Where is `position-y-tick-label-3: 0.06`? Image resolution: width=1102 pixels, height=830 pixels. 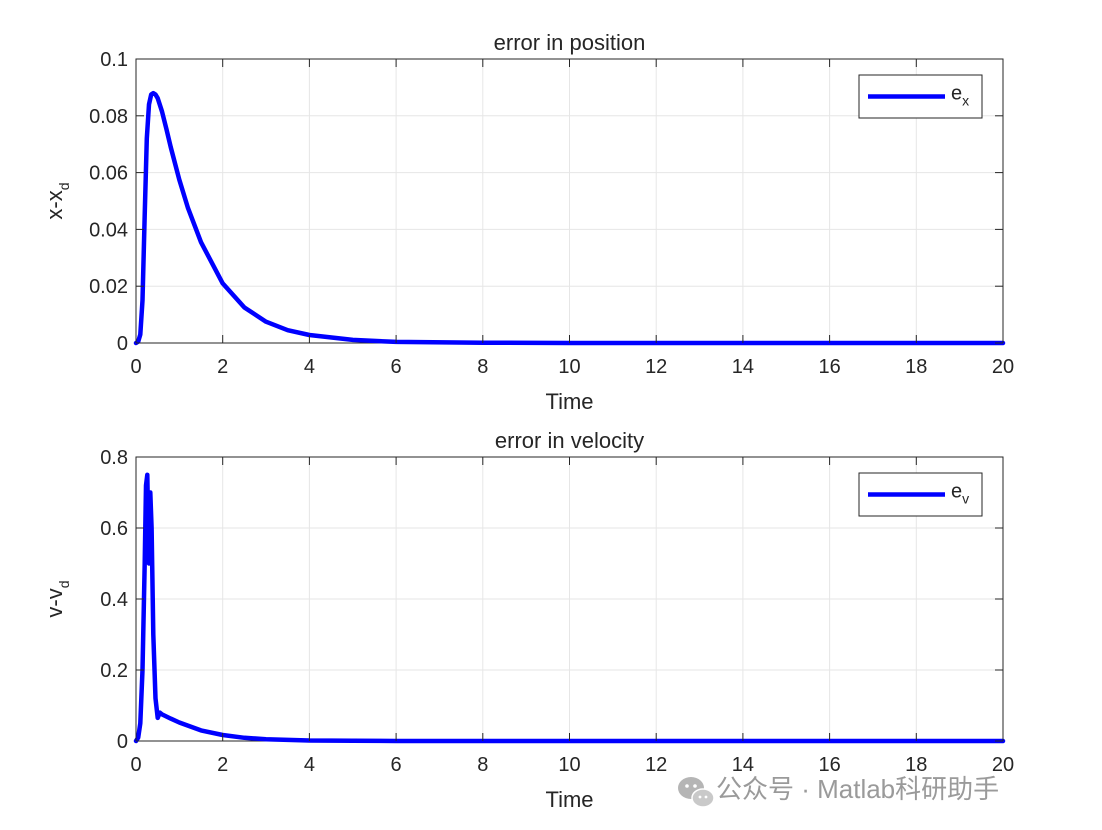
position-y-tick-label-3: 0.06 is located at coordinates (108, 174).